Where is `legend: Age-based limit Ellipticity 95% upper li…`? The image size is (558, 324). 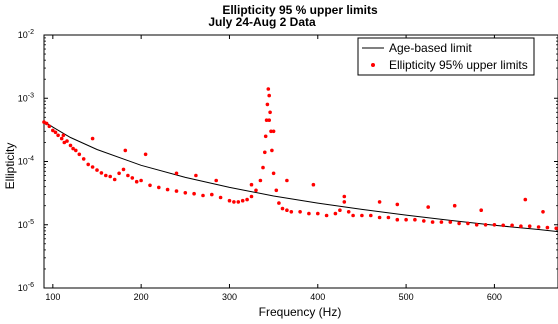
legend: Age-based limit Ellipticity 95% upper li… is located at coordinates (446, 56).